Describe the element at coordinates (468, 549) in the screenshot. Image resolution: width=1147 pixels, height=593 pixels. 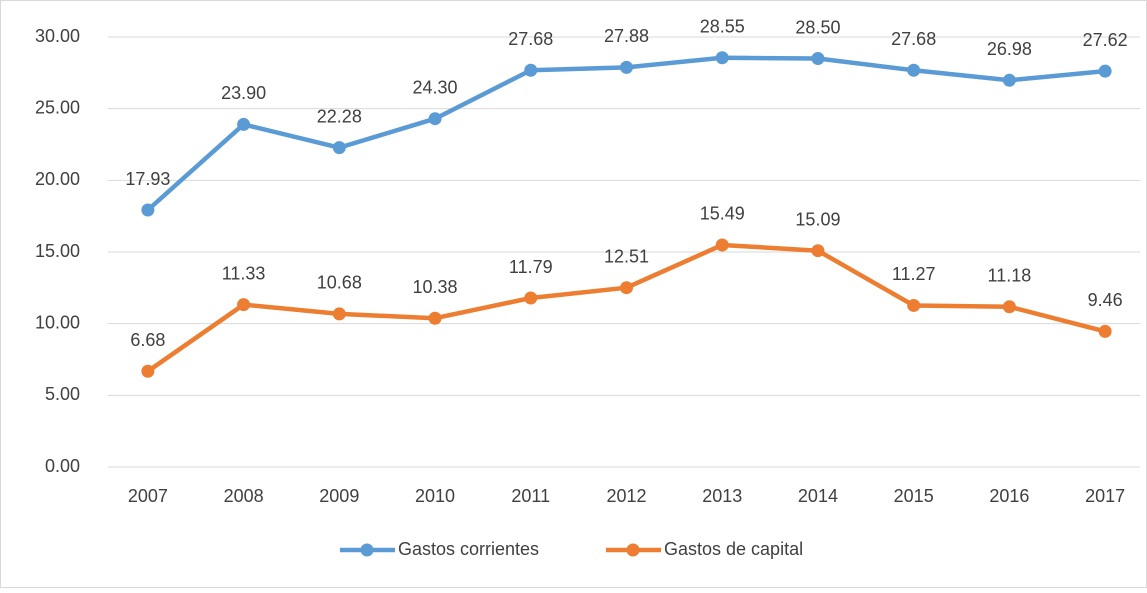
I see `legend-label: Gastos corrientes` at that location.